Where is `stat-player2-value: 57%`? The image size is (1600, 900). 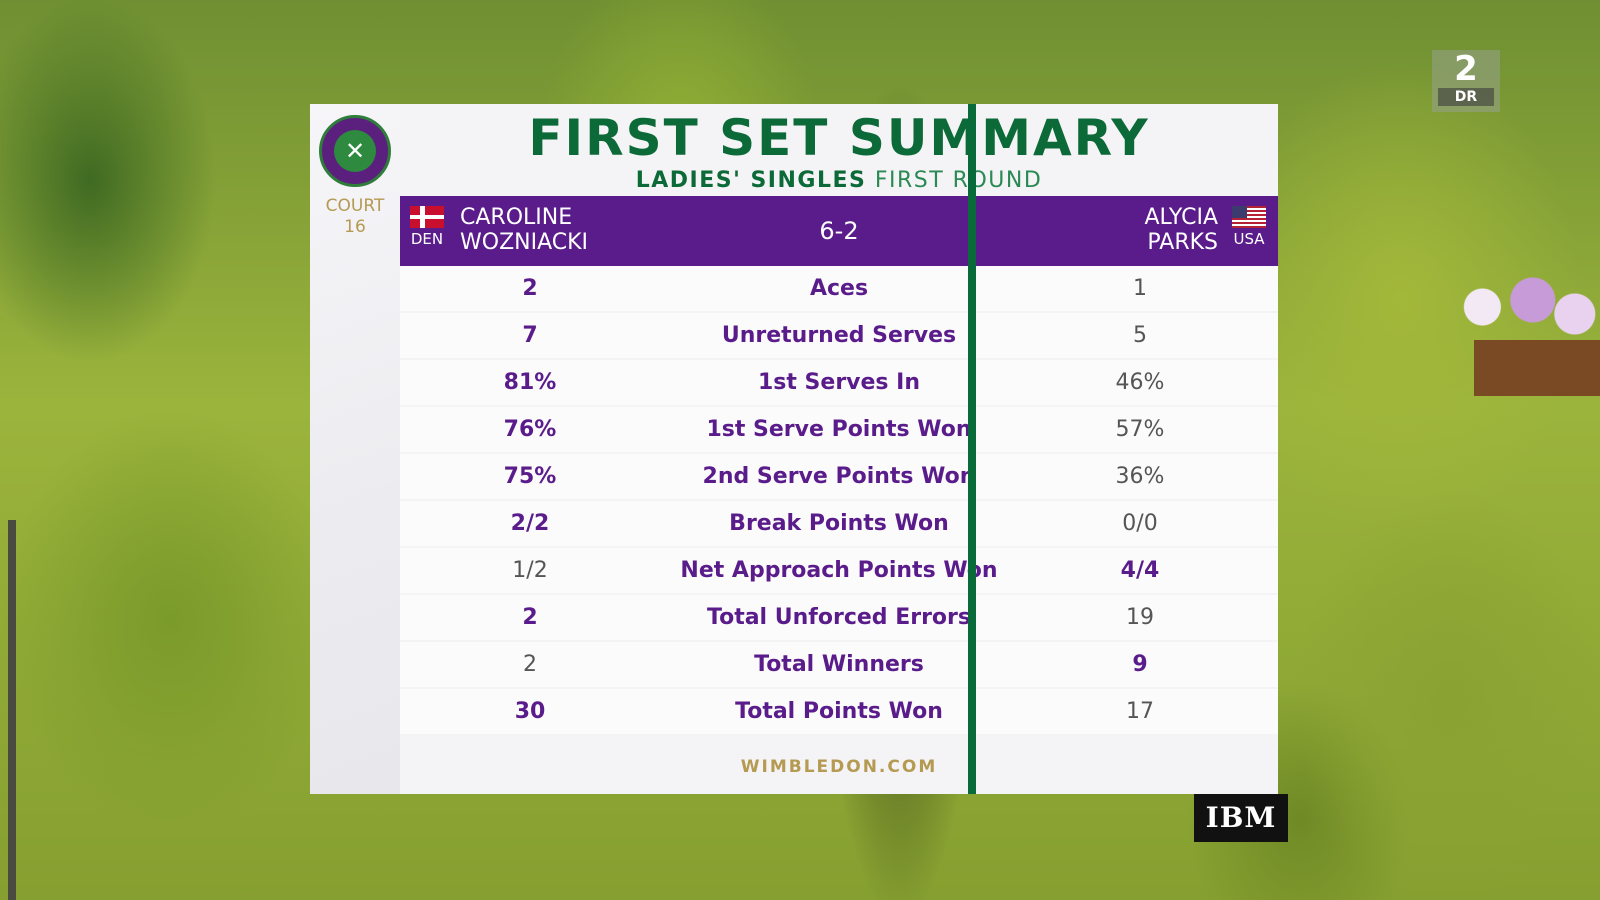
stat-player2-value: 57% is located at coordinates (1140, 429).